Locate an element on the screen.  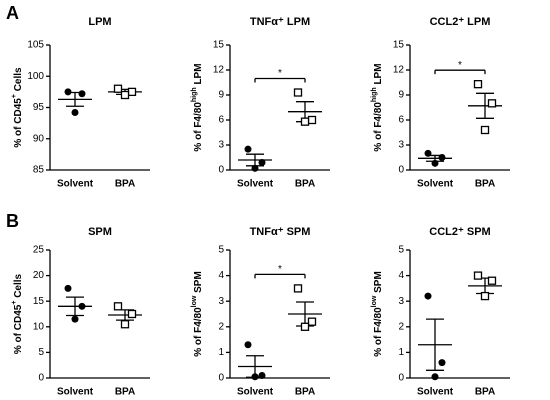
y-tick-label: 10 is located at coordinates (39, 326).